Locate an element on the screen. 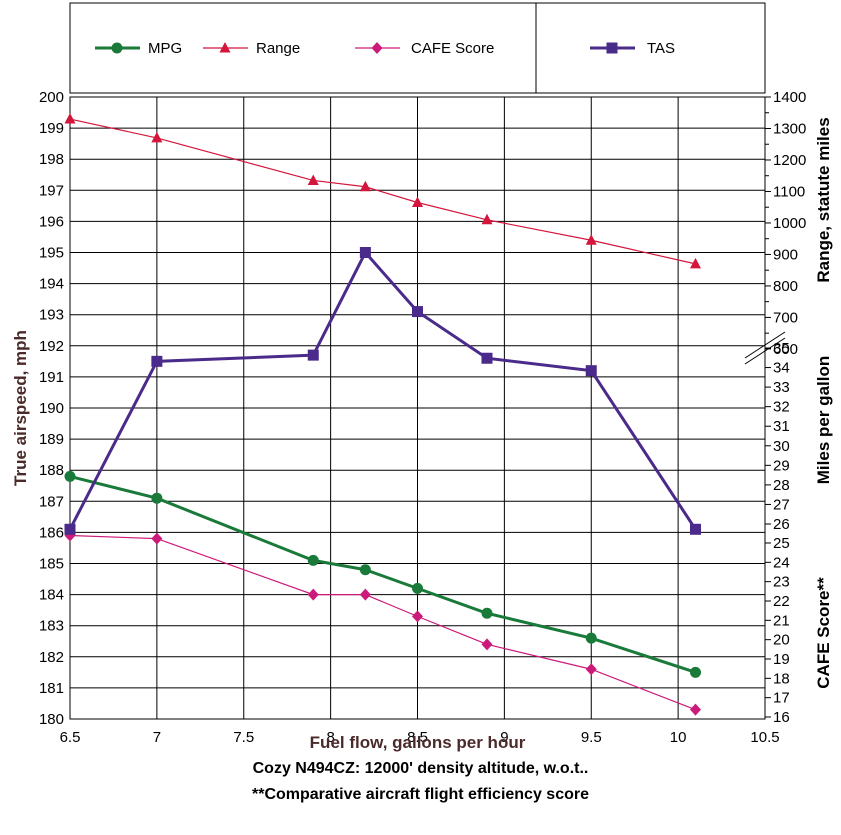  y-left-axis-title: True airspeed, mph is located at coordinates (20, 408).